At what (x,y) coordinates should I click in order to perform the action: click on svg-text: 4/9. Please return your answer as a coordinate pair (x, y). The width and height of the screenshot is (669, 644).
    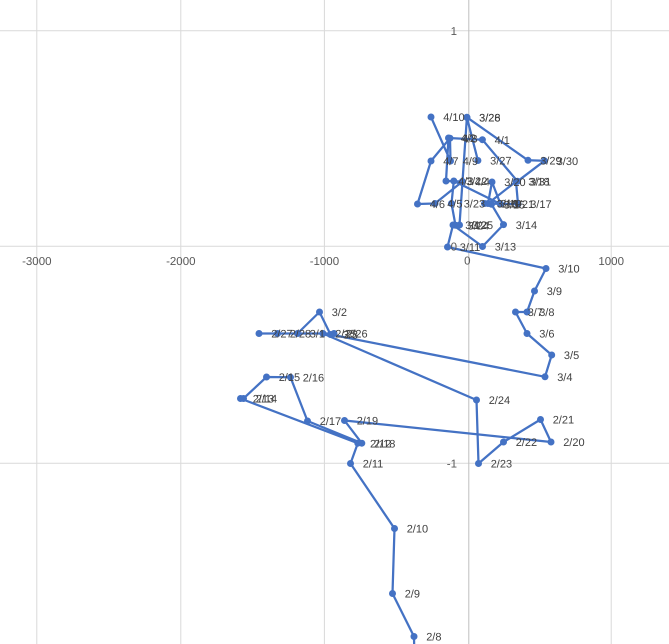
    Looking at the image, I should click on (470, 162).